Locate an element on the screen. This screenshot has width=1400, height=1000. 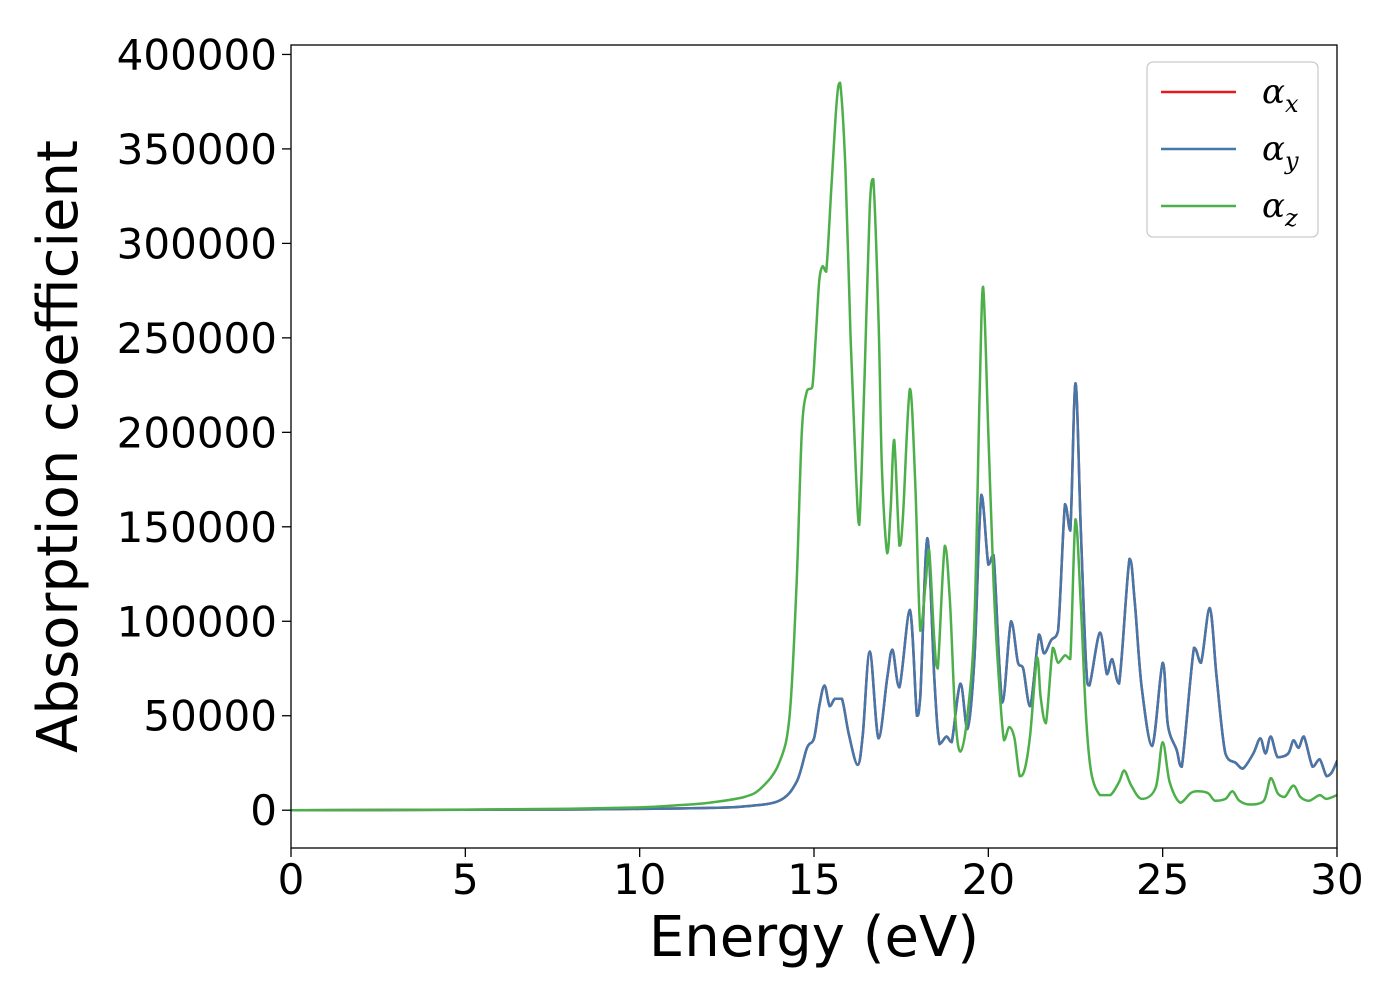
legend: αx αy αz is located at coordinates (1232, 149).